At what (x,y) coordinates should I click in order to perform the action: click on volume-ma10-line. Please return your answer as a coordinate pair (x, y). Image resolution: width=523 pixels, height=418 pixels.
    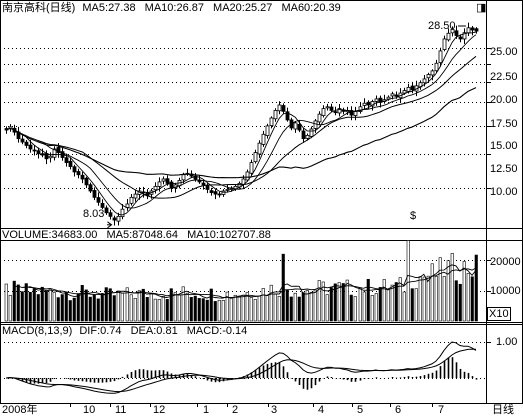
    Looking at the image, I should click on (249, 282).